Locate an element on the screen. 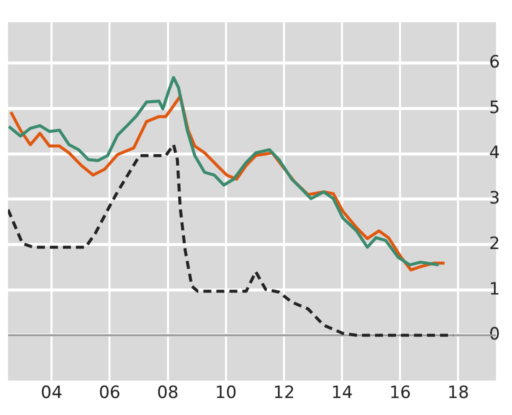  x-tick-label: 16 is located at coordinates (400, 393).